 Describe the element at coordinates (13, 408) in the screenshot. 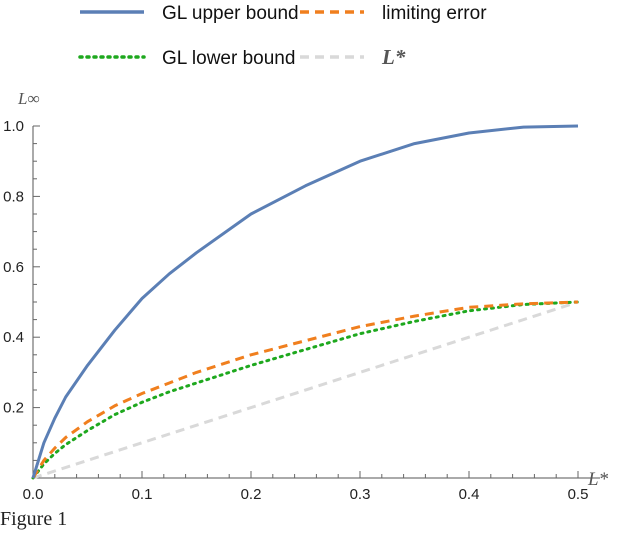

I see `y-tick-label: 0.2` at that location.